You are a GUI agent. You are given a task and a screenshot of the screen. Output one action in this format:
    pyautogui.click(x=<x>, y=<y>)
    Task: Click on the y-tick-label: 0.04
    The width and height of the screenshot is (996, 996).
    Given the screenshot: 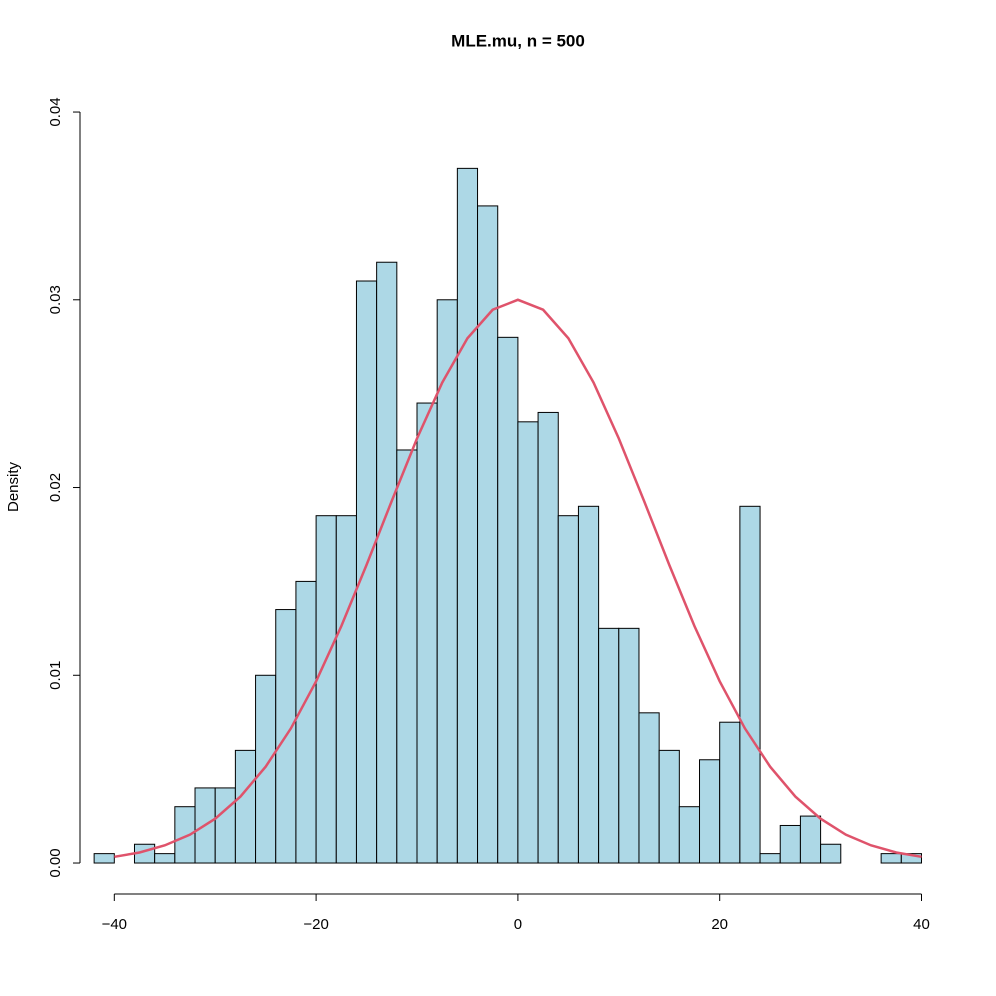 What is the action you would take?
    pyautogui.click(x=55, y=111)
    